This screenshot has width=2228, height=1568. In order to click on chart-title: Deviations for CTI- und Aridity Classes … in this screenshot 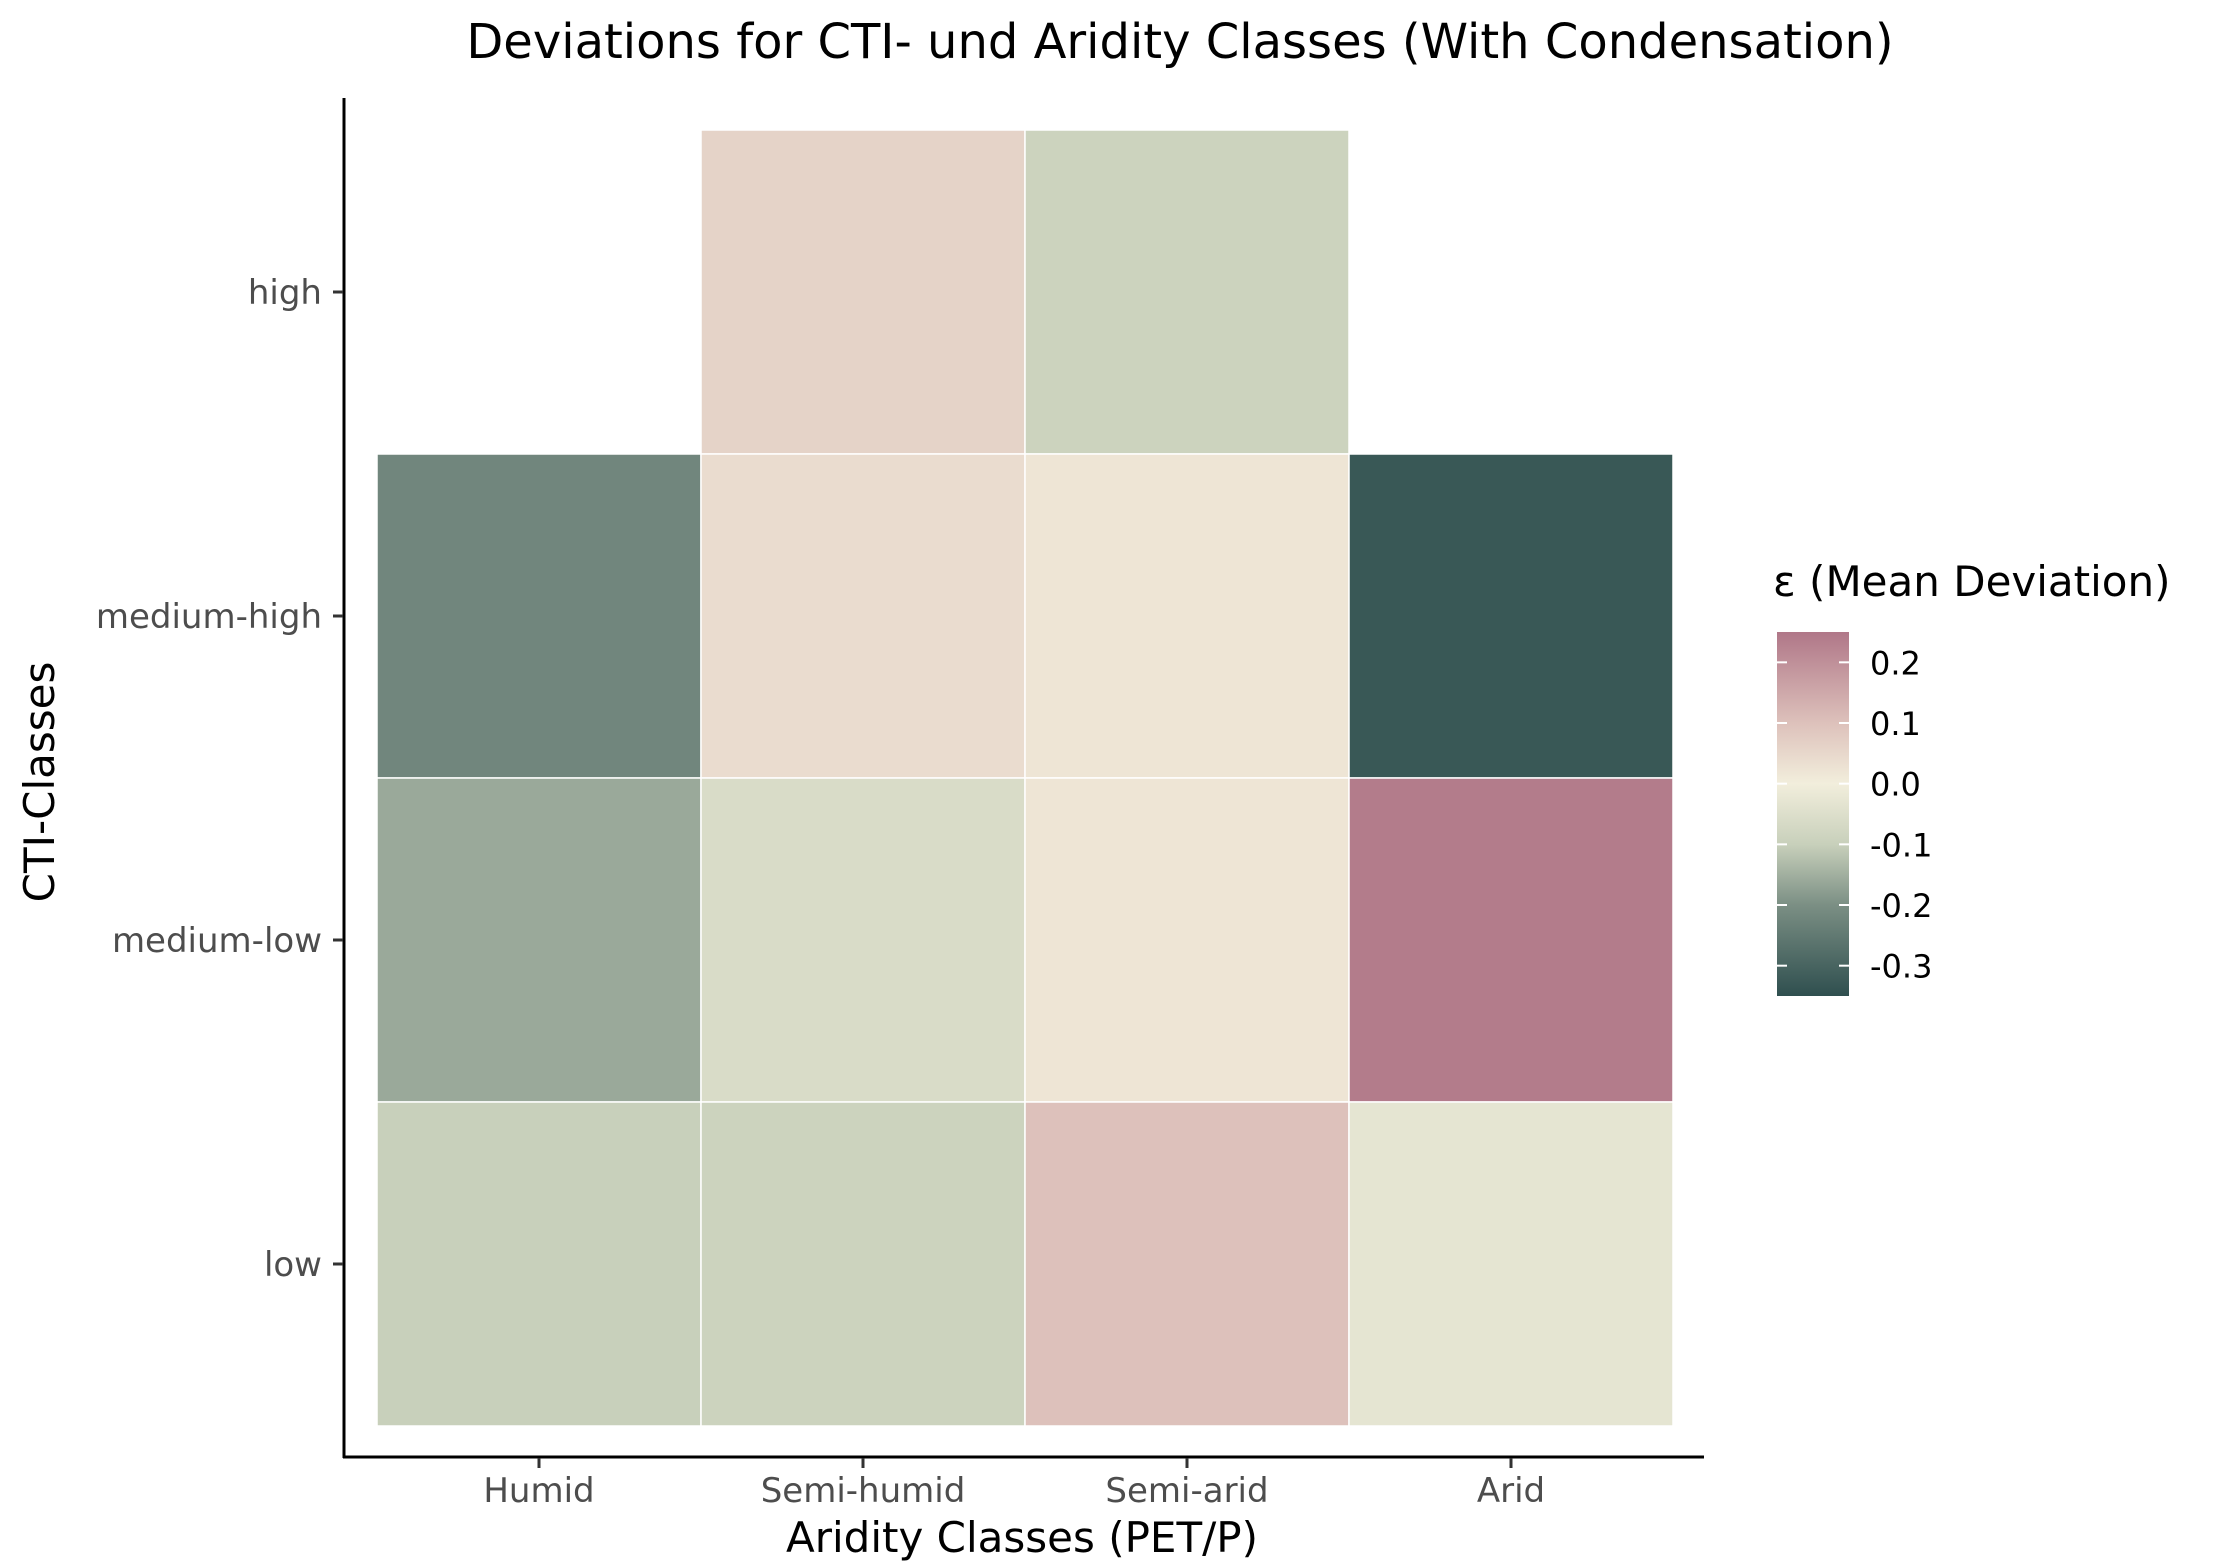, I will do `click(1179, 42)`.